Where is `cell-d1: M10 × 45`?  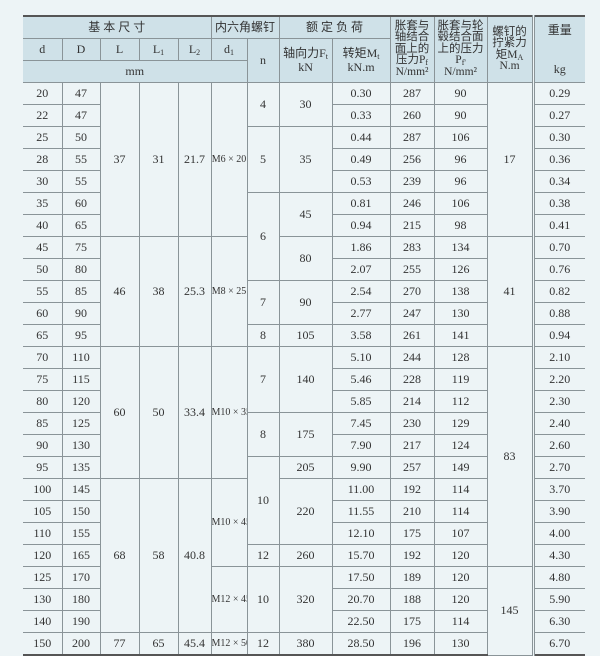 cell-d1: M10 × 45 is located at coordinates (229, 522).